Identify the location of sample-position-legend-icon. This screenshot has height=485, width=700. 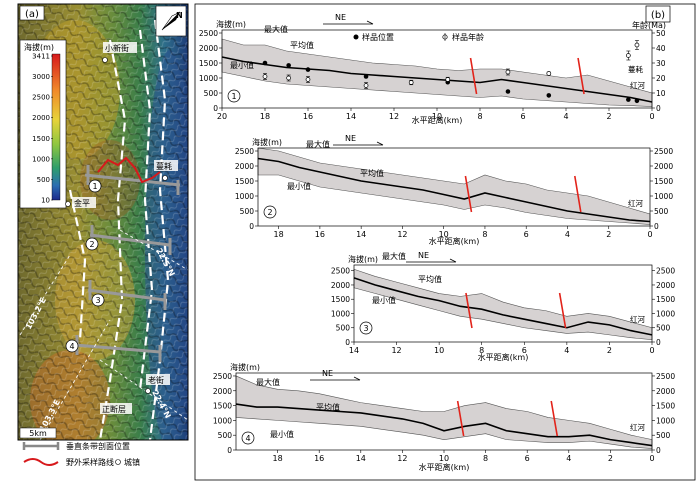
(356, 37).